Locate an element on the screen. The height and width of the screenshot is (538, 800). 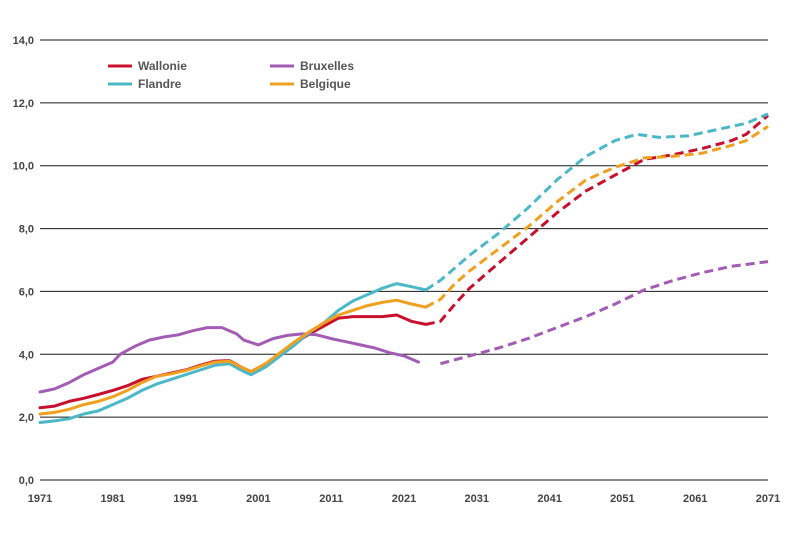
x-tick-label: 2041 is located at coordinates (549, 499).